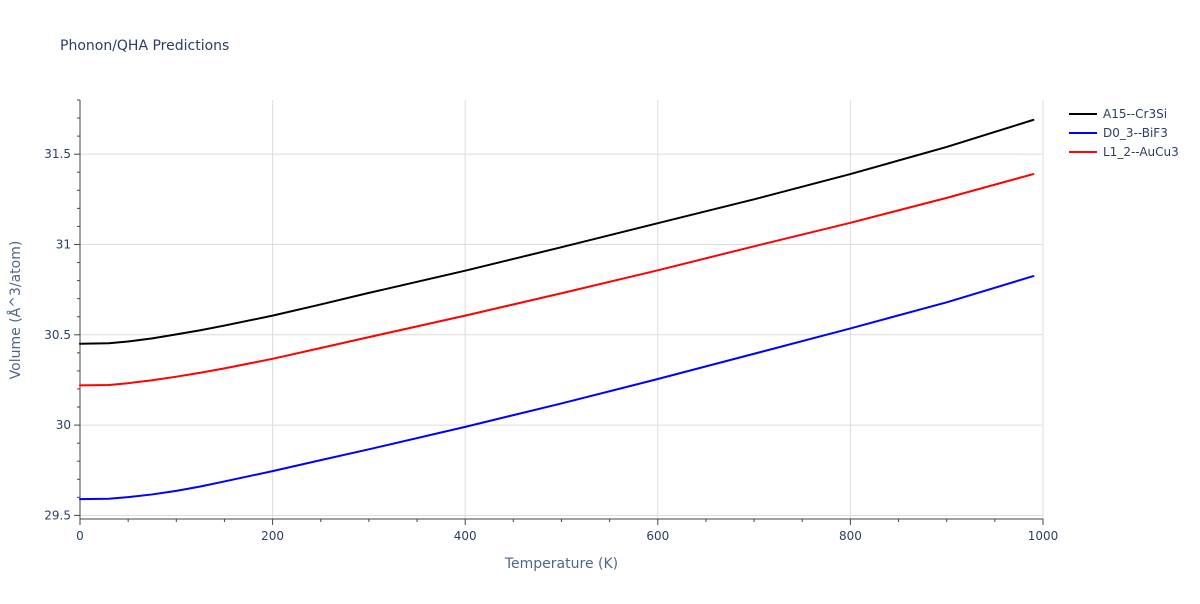  What do you see at coordinates (657, 536) in the screenshot?
I see `x-tick-label: 600` at bounding box center [657, 536].